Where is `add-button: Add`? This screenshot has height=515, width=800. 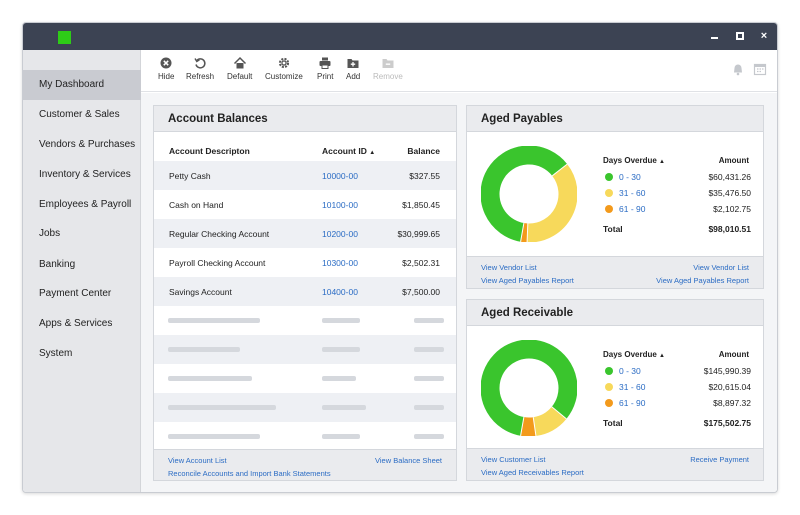 add-button: Add is located at coordinates (353, 68).